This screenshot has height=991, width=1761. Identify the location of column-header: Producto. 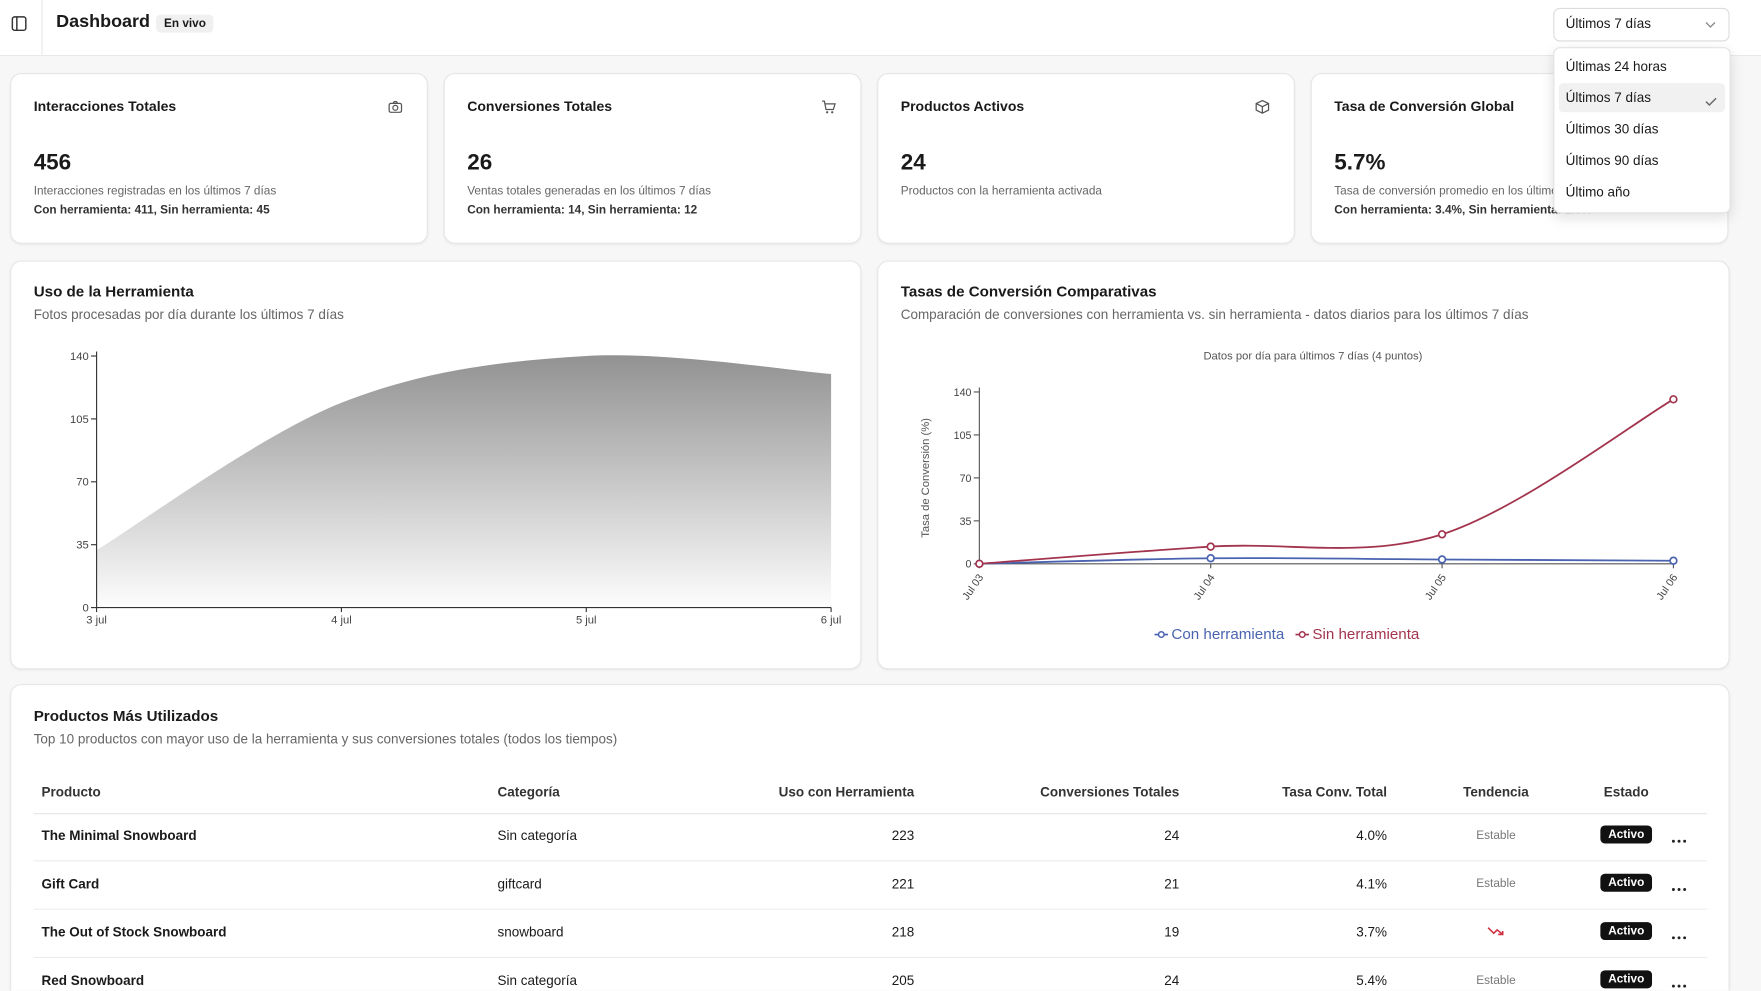
(71, 791).